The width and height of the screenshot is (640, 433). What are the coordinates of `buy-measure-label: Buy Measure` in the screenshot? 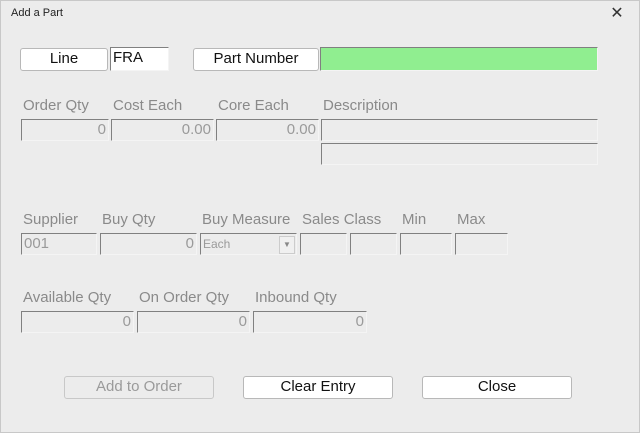 It's located at (246, 219).